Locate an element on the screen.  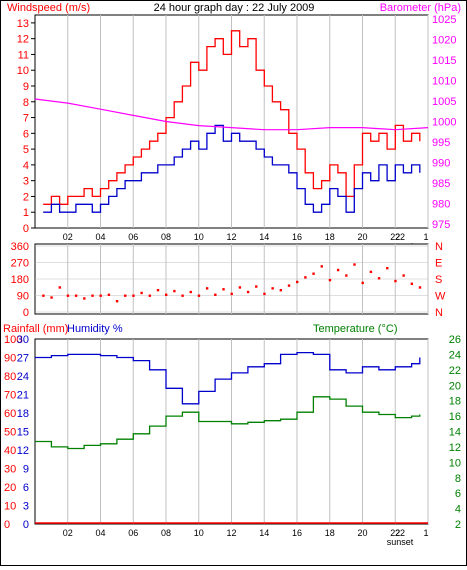
barometer-tick-label: 1015 is located at coordinates (444, 61).